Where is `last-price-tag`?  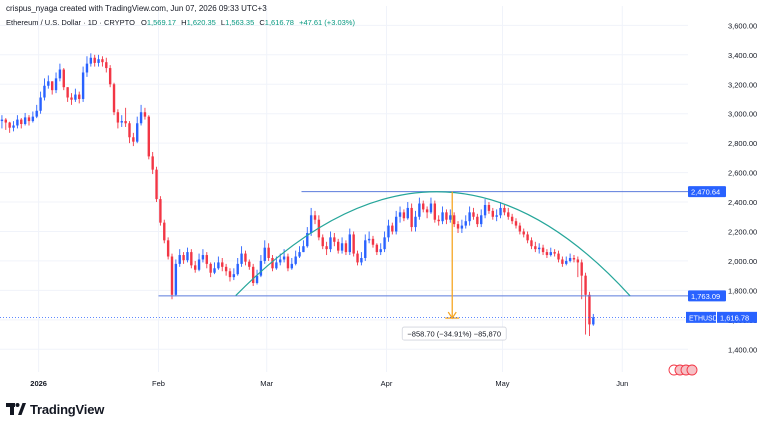 last-price-tag is located at coordinates (737, 317).